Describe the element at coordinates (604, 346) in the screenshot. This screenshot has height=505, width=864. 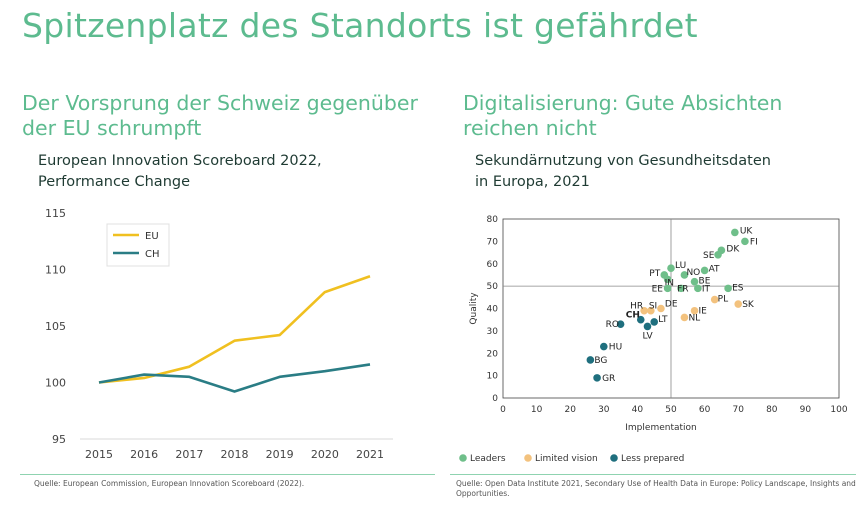
I see `point-hu` at that location.